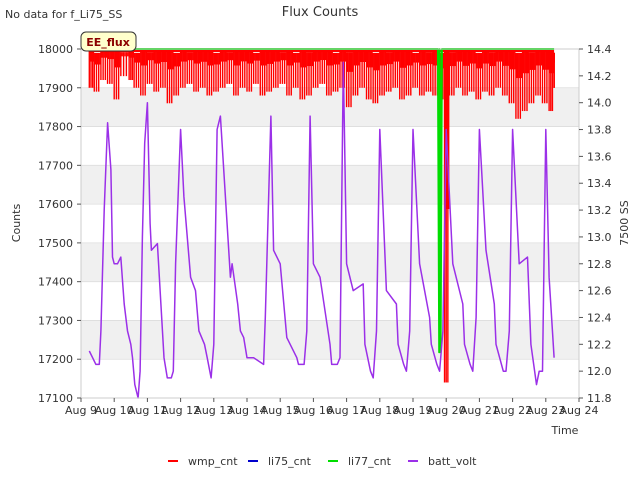  Describe the element at coordinates (114, 410) in the screenshot. I see `x-tick-label: Aug 10` at that location.